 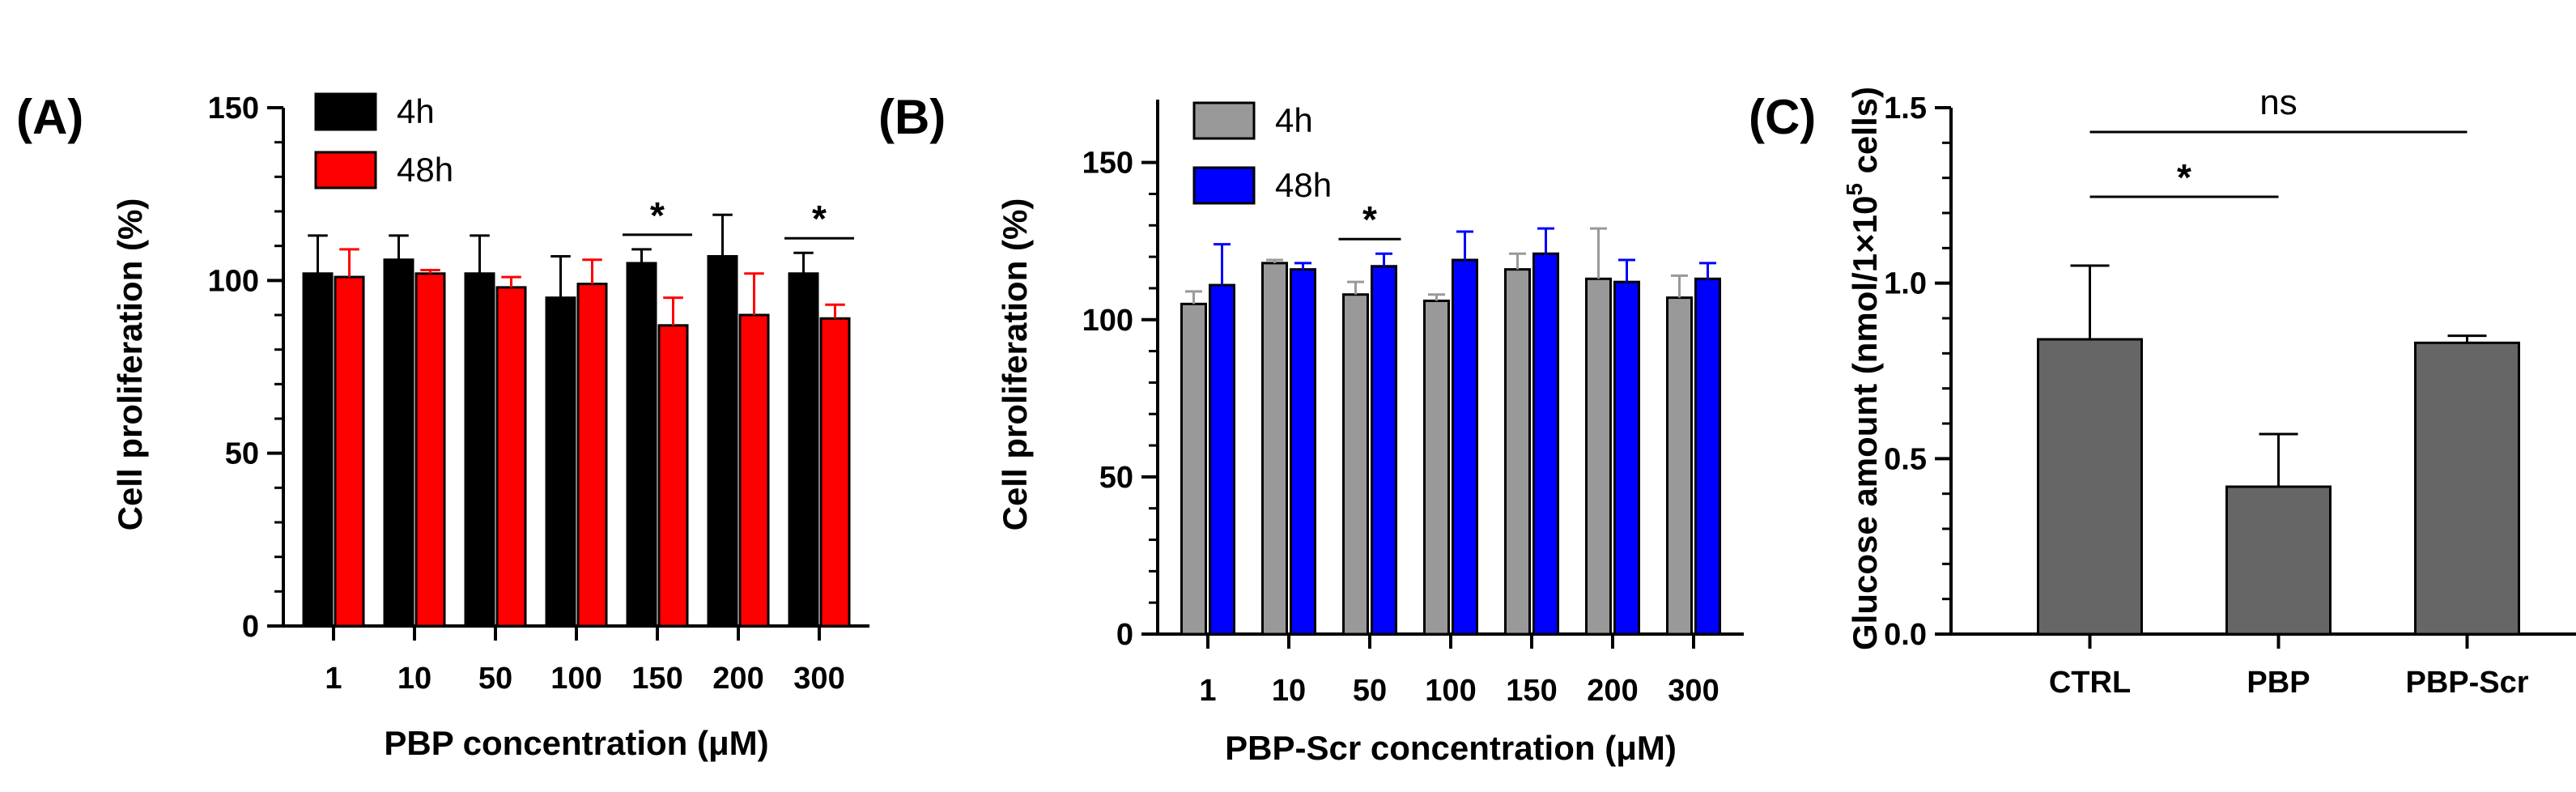 What do you see at coordinates (1124, 635) in the screenshot?
I see `panel2-y-tick-label: 0` at bounding box center [1124, 635].